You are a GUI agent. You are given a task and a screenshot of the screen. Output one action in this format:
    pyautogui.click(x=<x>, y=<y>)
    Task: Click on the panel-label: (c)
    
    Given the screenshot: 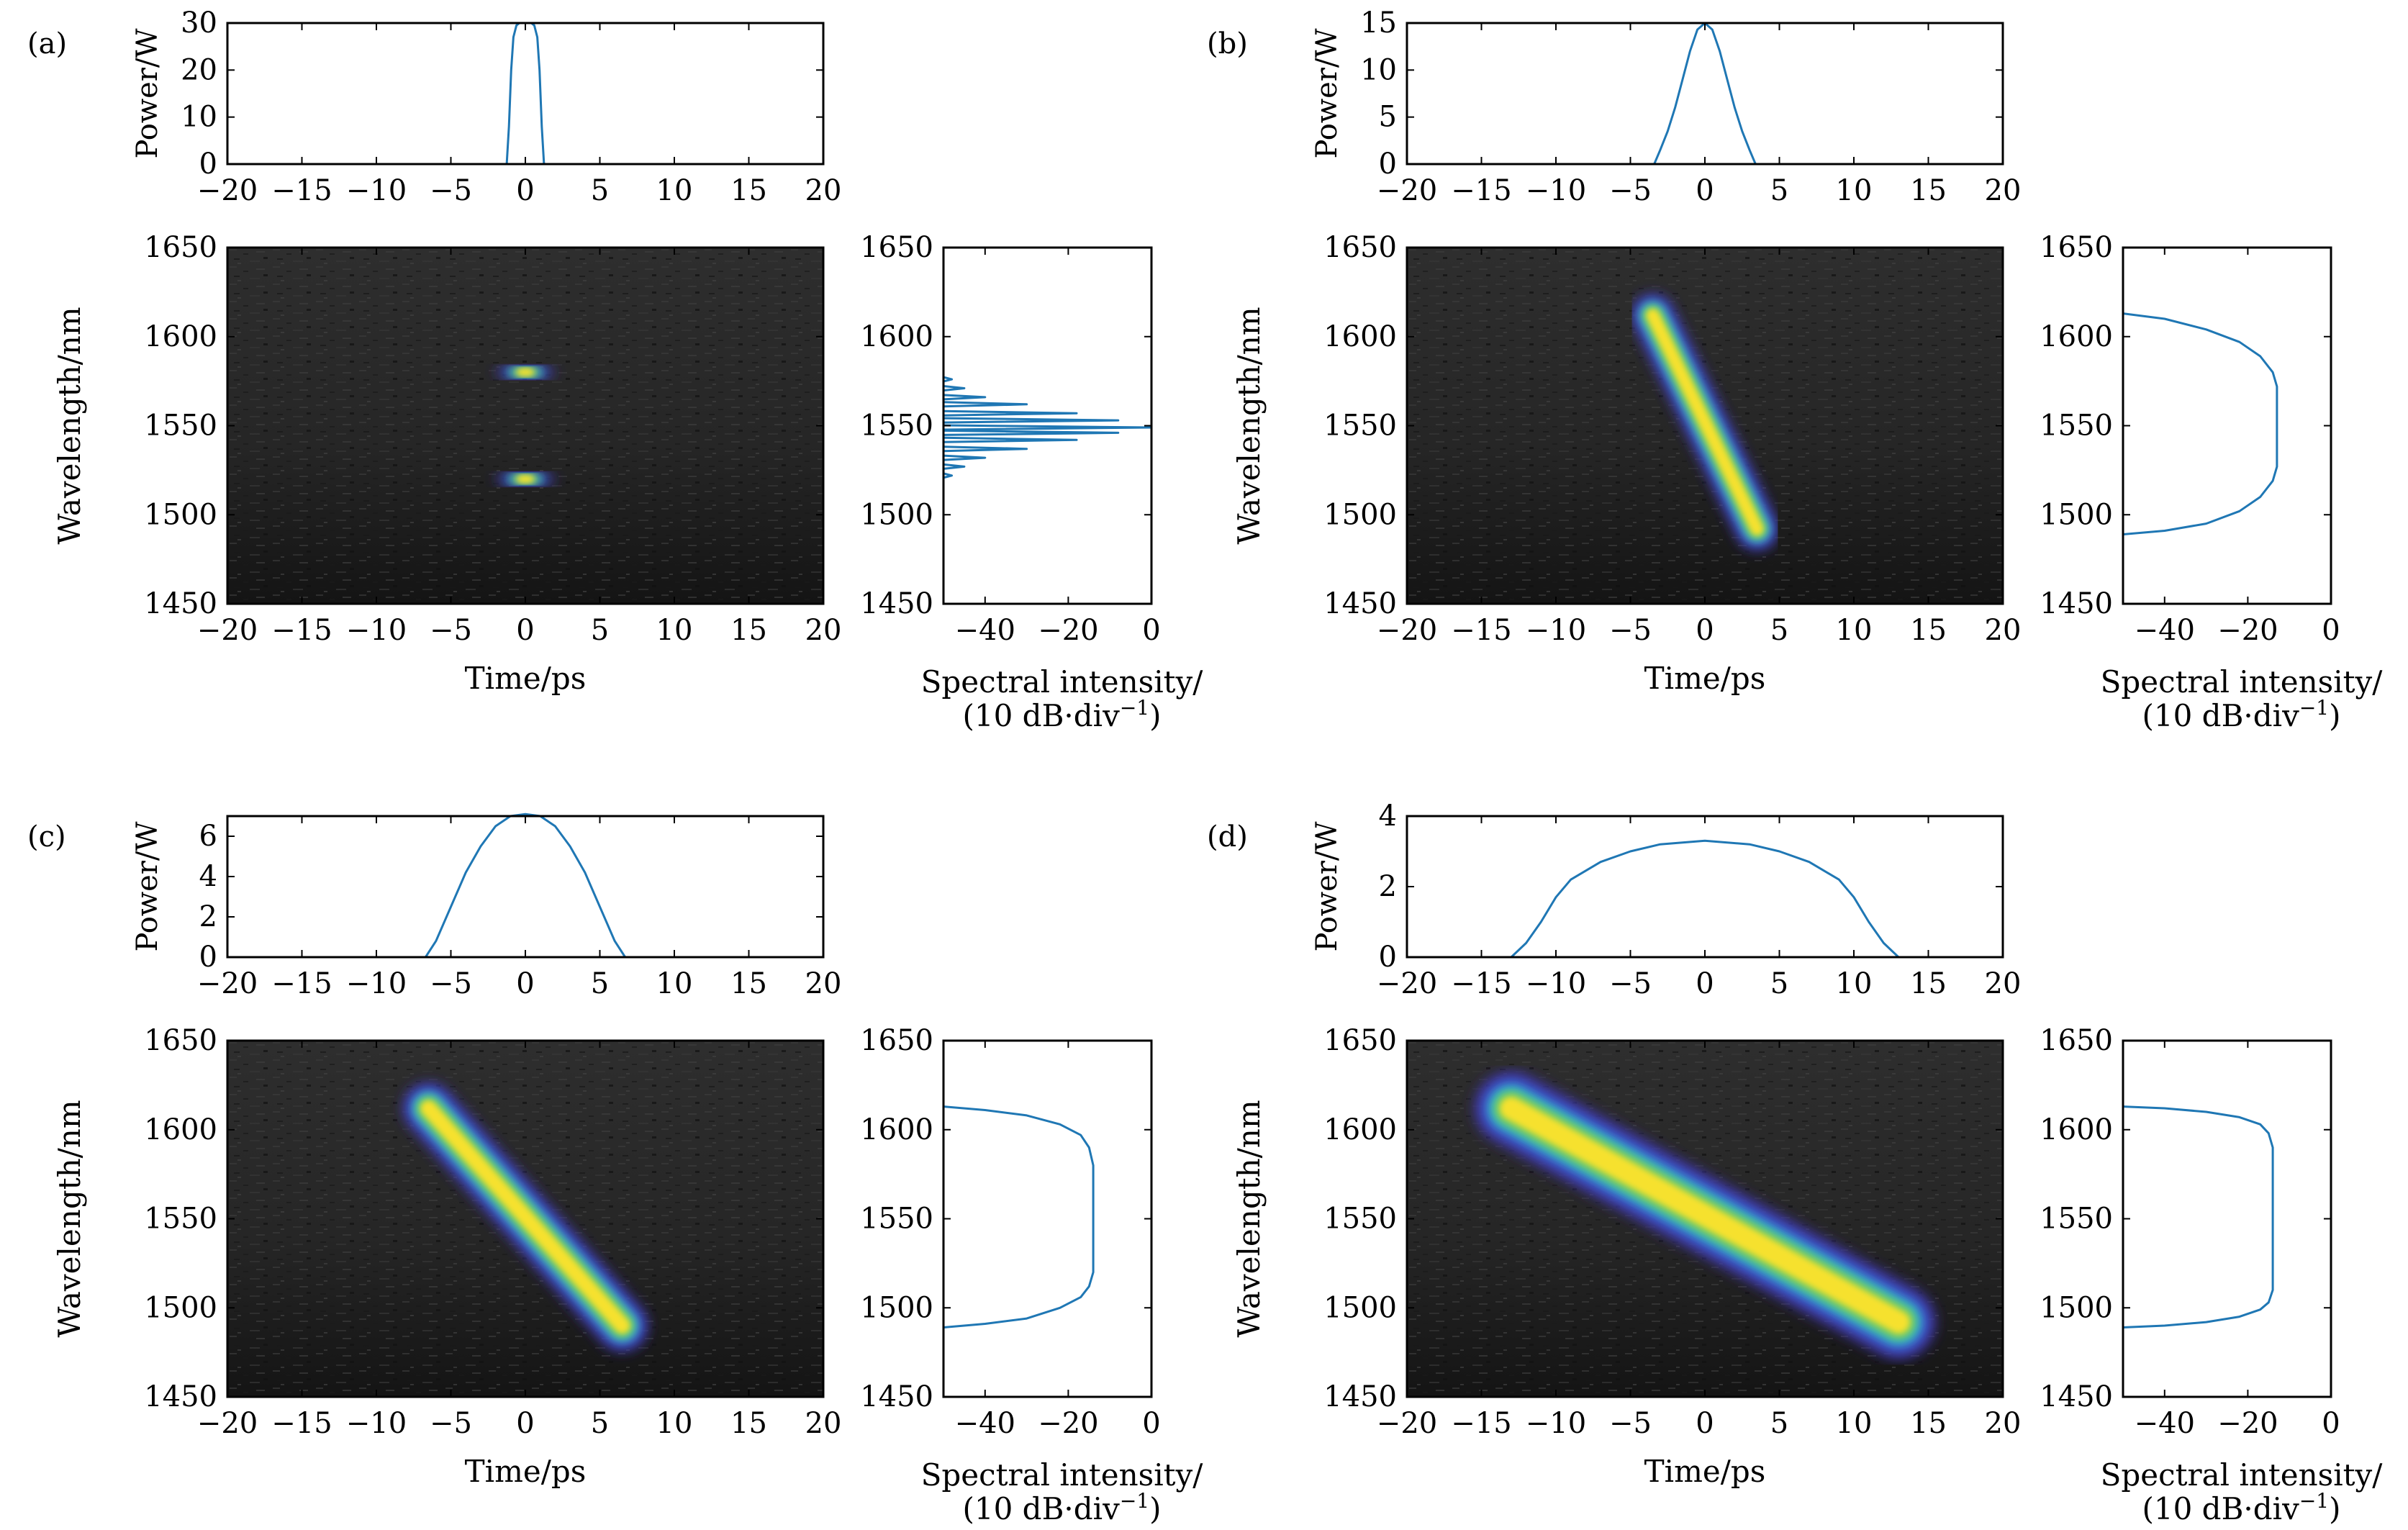 What is the action you would take?
    pyautogui.click(x=46, y=837)
    